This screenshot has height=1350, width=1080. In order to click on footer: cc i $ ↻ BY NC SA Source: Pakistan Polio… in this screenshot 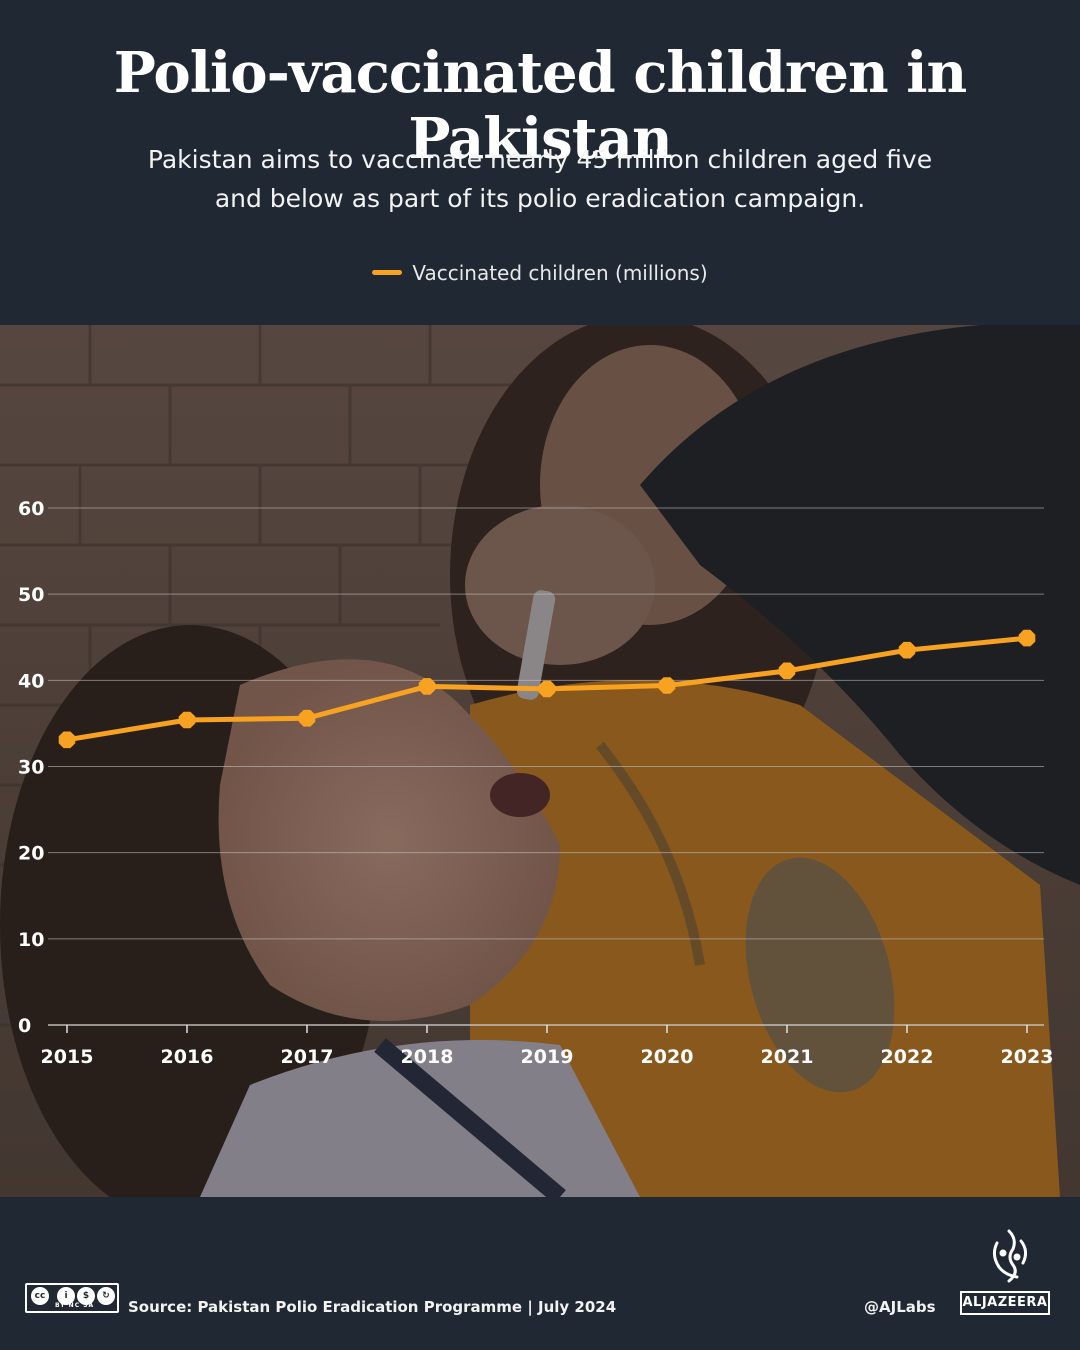, I will do `click(540, 1273)`.